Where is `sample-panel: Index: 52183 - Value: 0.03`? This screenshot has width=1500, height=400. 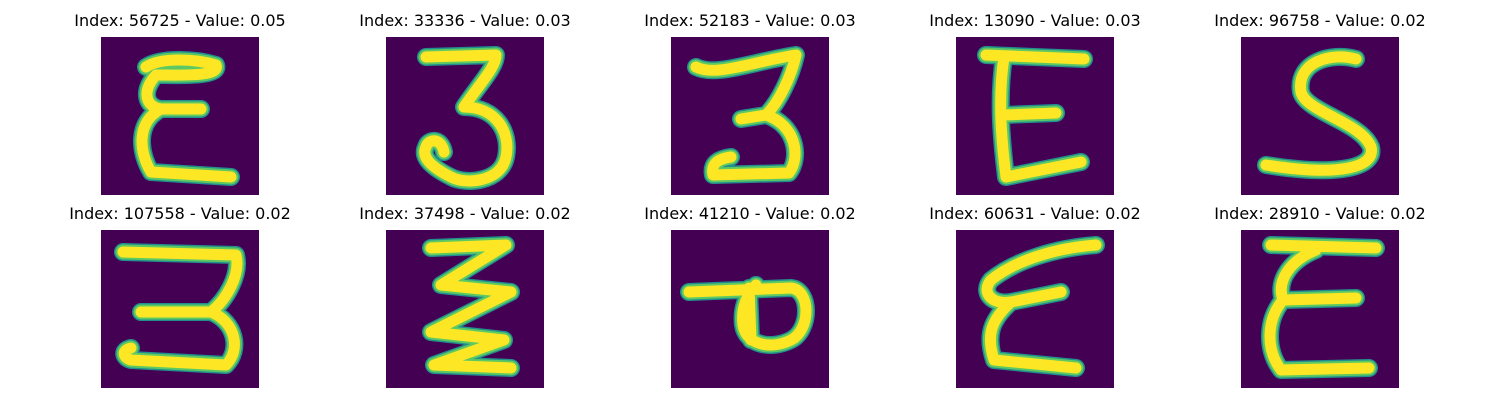 sample-panel: Index: 52183 - Value: 0.03 is located at coordinates (750, 104).